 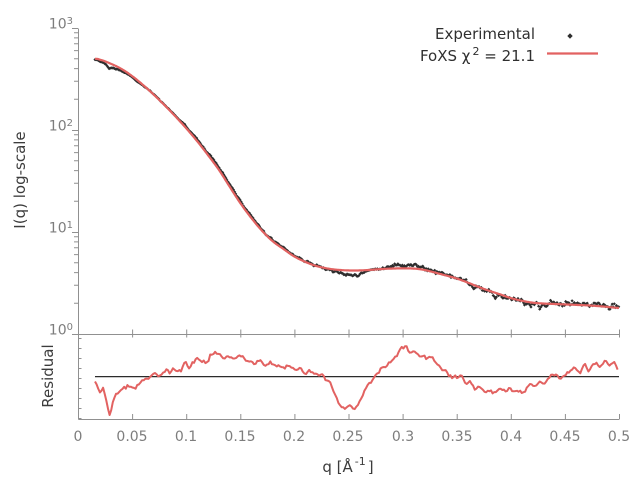 I want to click on x-tick-label: 0.15, so click(x=240, y=437).